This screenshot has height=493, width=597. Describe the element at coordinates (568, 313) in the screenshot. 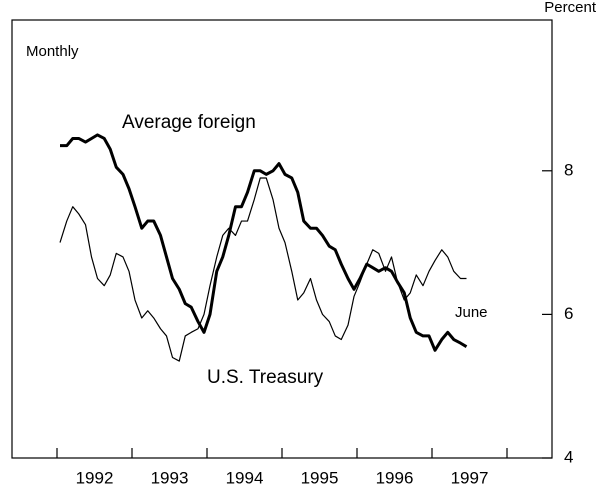

I see `y-tick-label: 6` at that location.